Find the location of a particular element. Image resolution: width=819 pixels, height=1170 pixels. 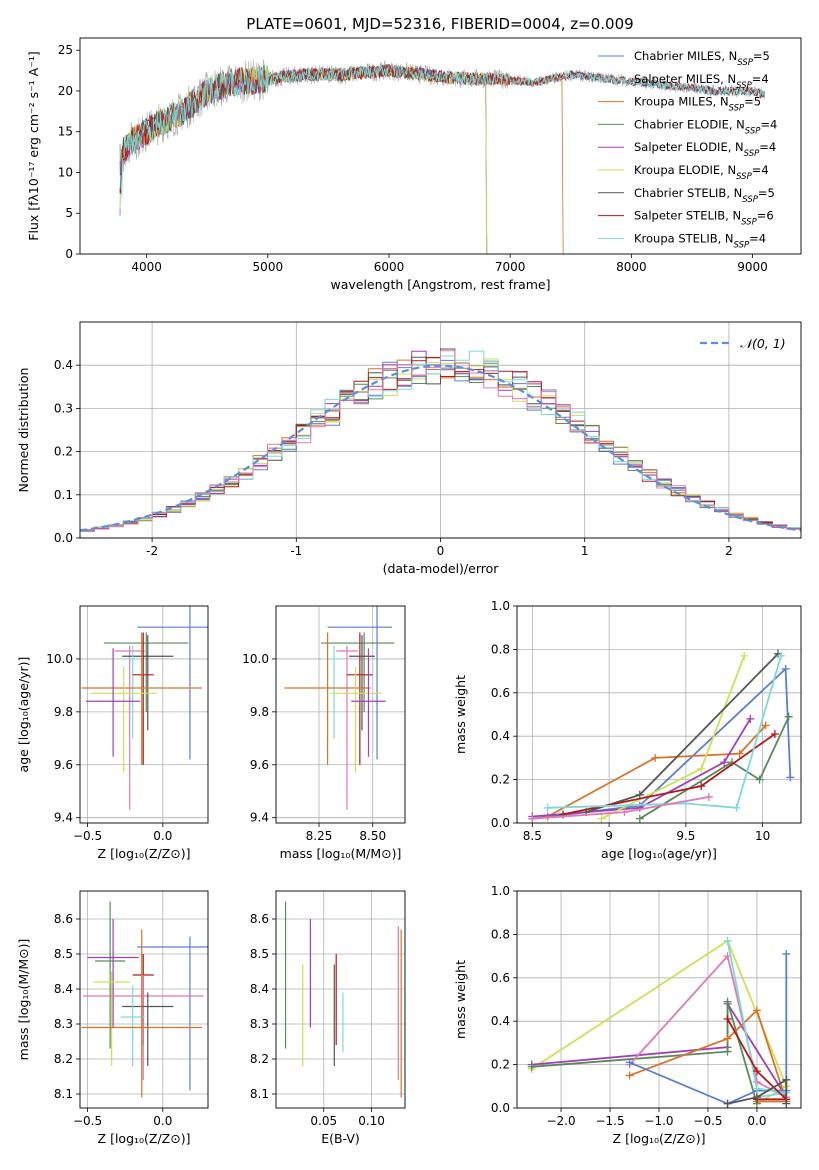

x-tick-label: −2.0 is located at coordinates (560, 1121).